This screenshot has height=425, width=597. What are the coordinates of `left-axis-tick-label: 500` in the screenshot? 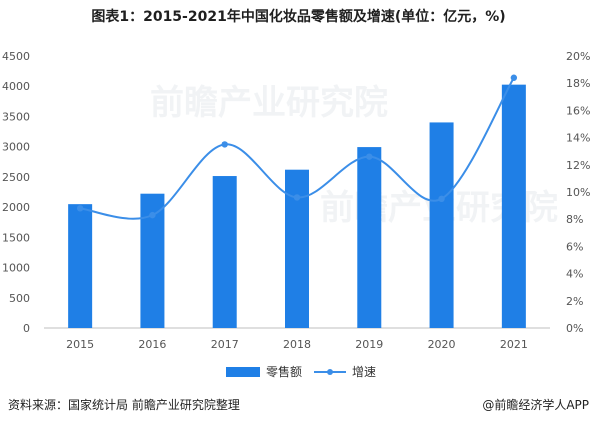 It's located at (19, 298).